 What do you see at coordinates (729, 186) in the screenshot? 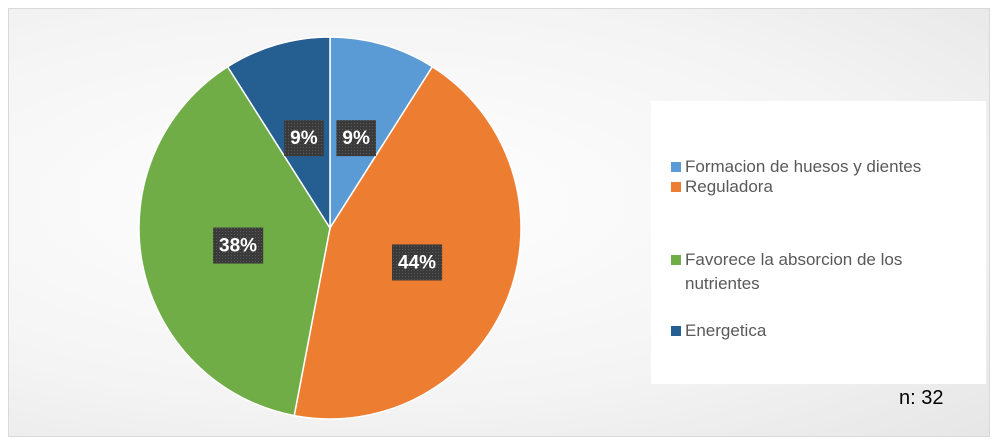
I see `legend-label: Reguladora` at bounding box center [729, 186].